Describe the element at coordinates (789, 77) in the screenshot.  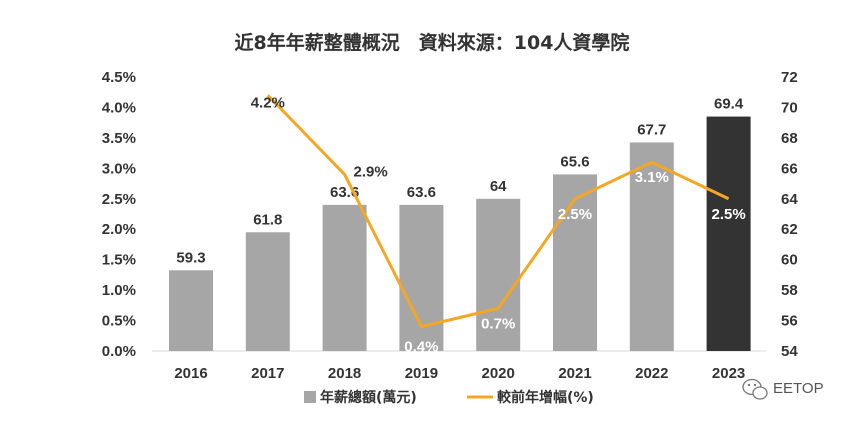
I see `y-right-tick: 72` at that location.